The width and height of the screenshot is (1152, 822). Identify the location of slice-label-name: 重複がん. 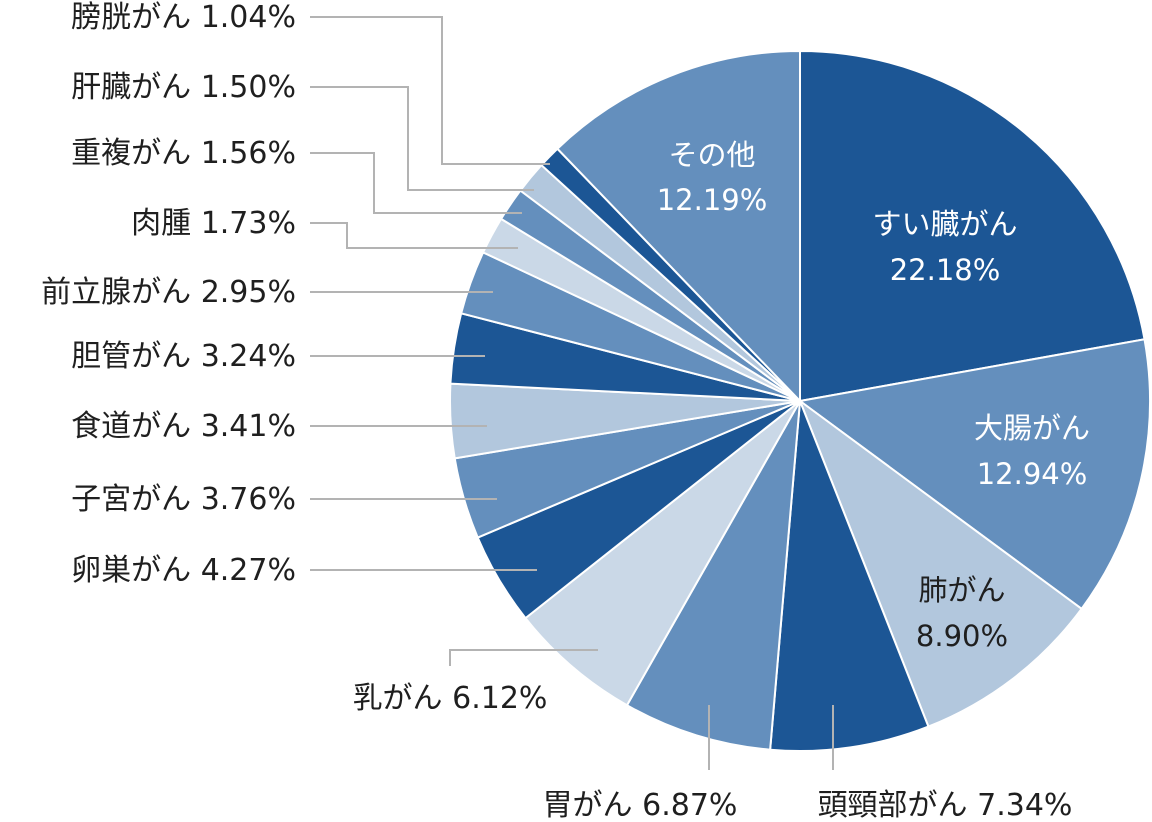
(131, 153).